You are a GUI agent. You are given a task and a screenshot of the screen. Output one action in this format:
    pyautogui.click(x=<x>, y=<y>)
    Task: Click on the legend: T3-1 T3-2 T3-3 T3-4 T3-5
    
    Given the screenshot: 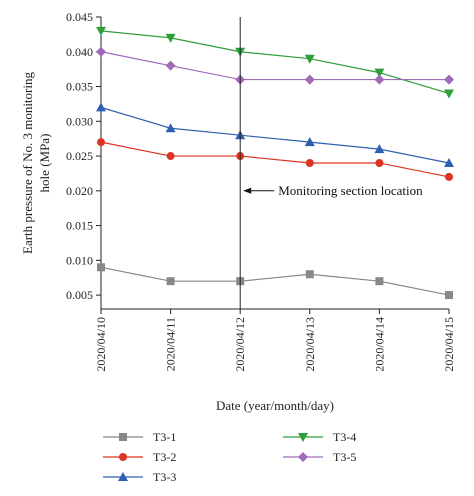 What is the action you would take?
    pyautogui.click(x=229, y=457)
    